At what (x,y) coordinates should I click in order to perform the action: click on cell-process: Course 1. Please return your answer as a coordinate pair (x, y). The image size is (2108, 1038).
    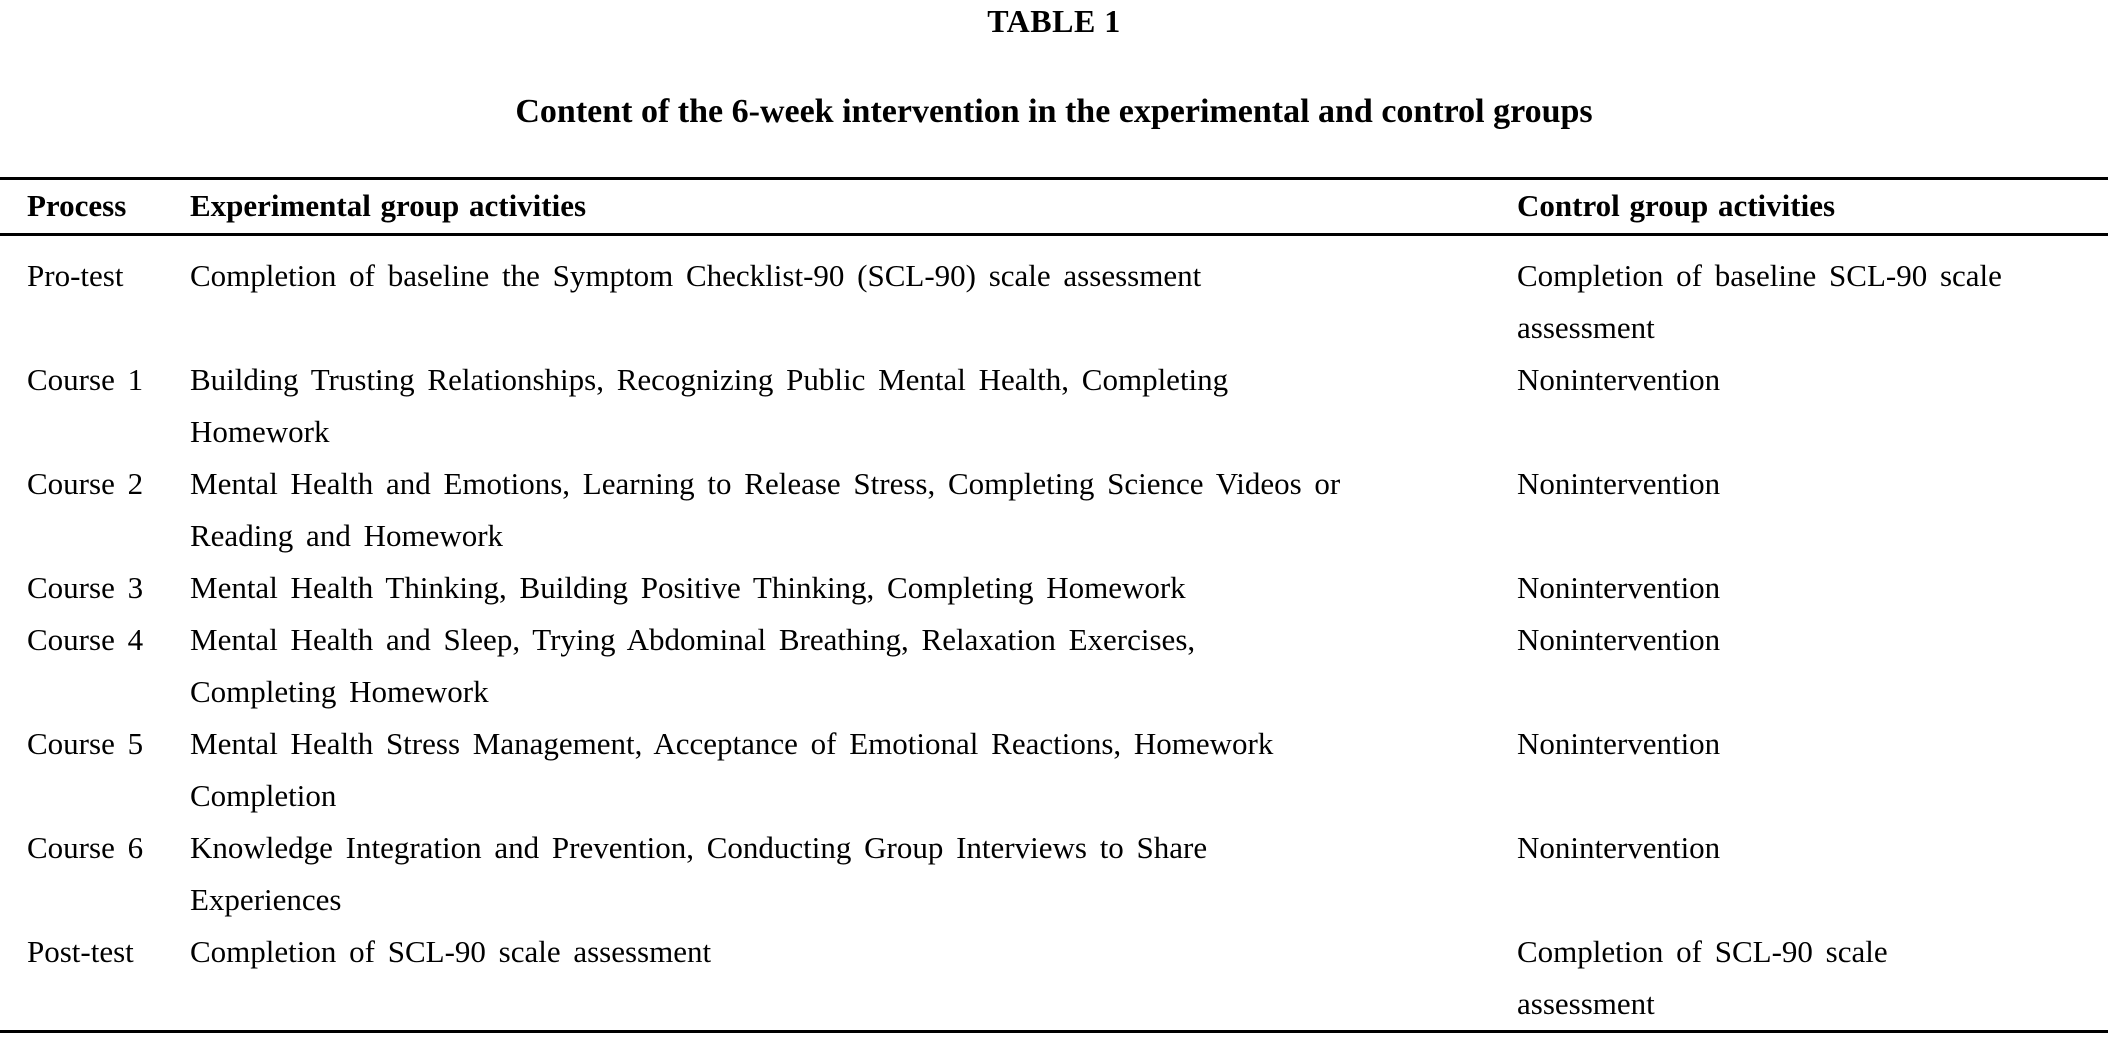
    Looking at the image, I should click on (95, 406).